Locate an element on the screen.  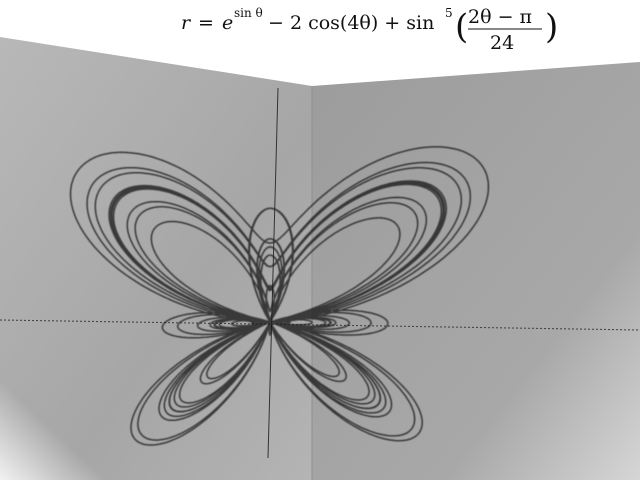
formula-right-paren: ) is located at coordinates (551, 27).